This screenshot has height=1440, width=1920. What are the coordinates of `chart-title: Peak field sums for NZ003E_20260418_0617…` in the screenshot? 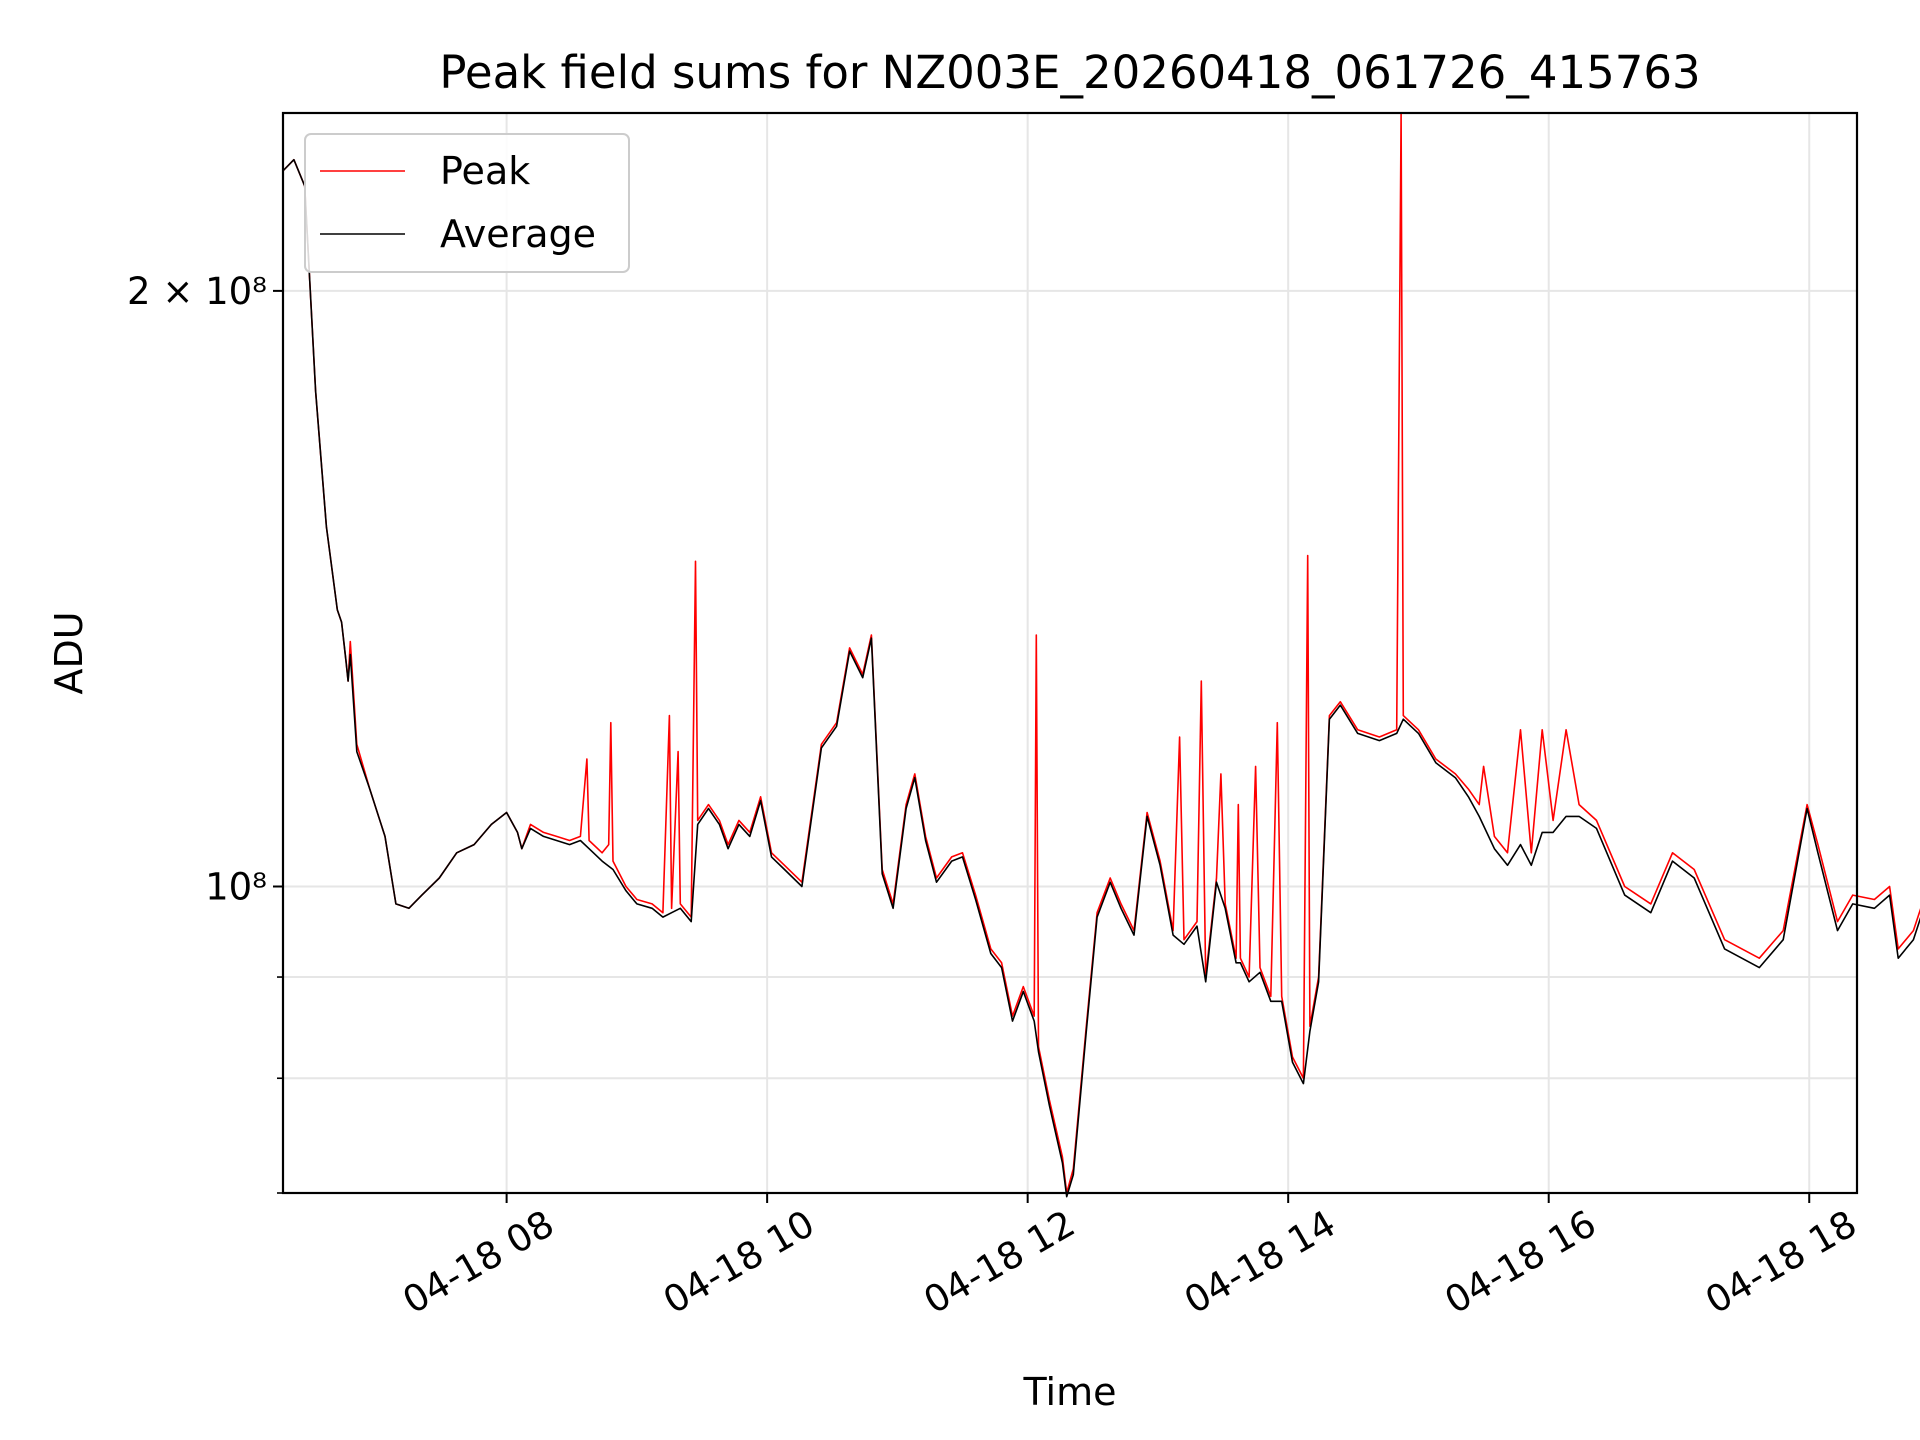 It's located at (1069, 72).